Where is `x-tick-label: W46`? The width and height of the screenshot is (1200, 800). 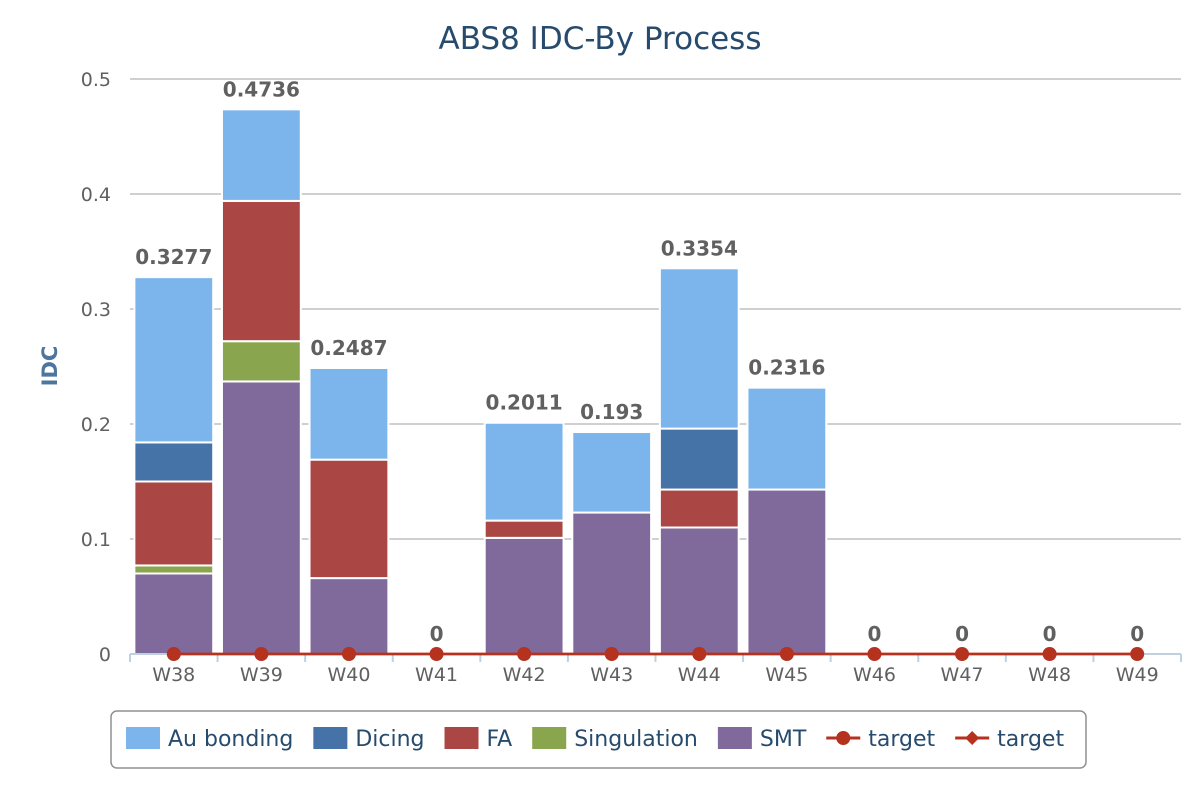 x-tick-label: W46 is located at coordinates (874, 675).